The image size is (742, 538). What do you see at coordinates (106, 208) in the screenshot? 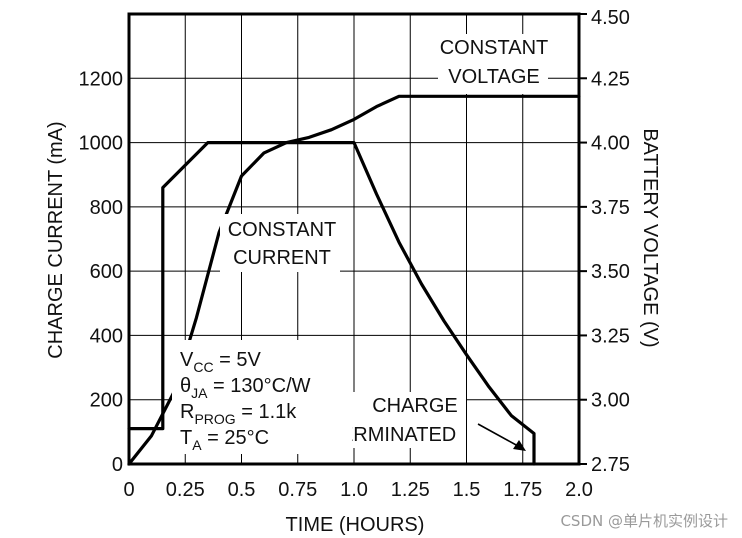
I see `y-left-tick-label-4: 800` at bounding box center [106, 208].